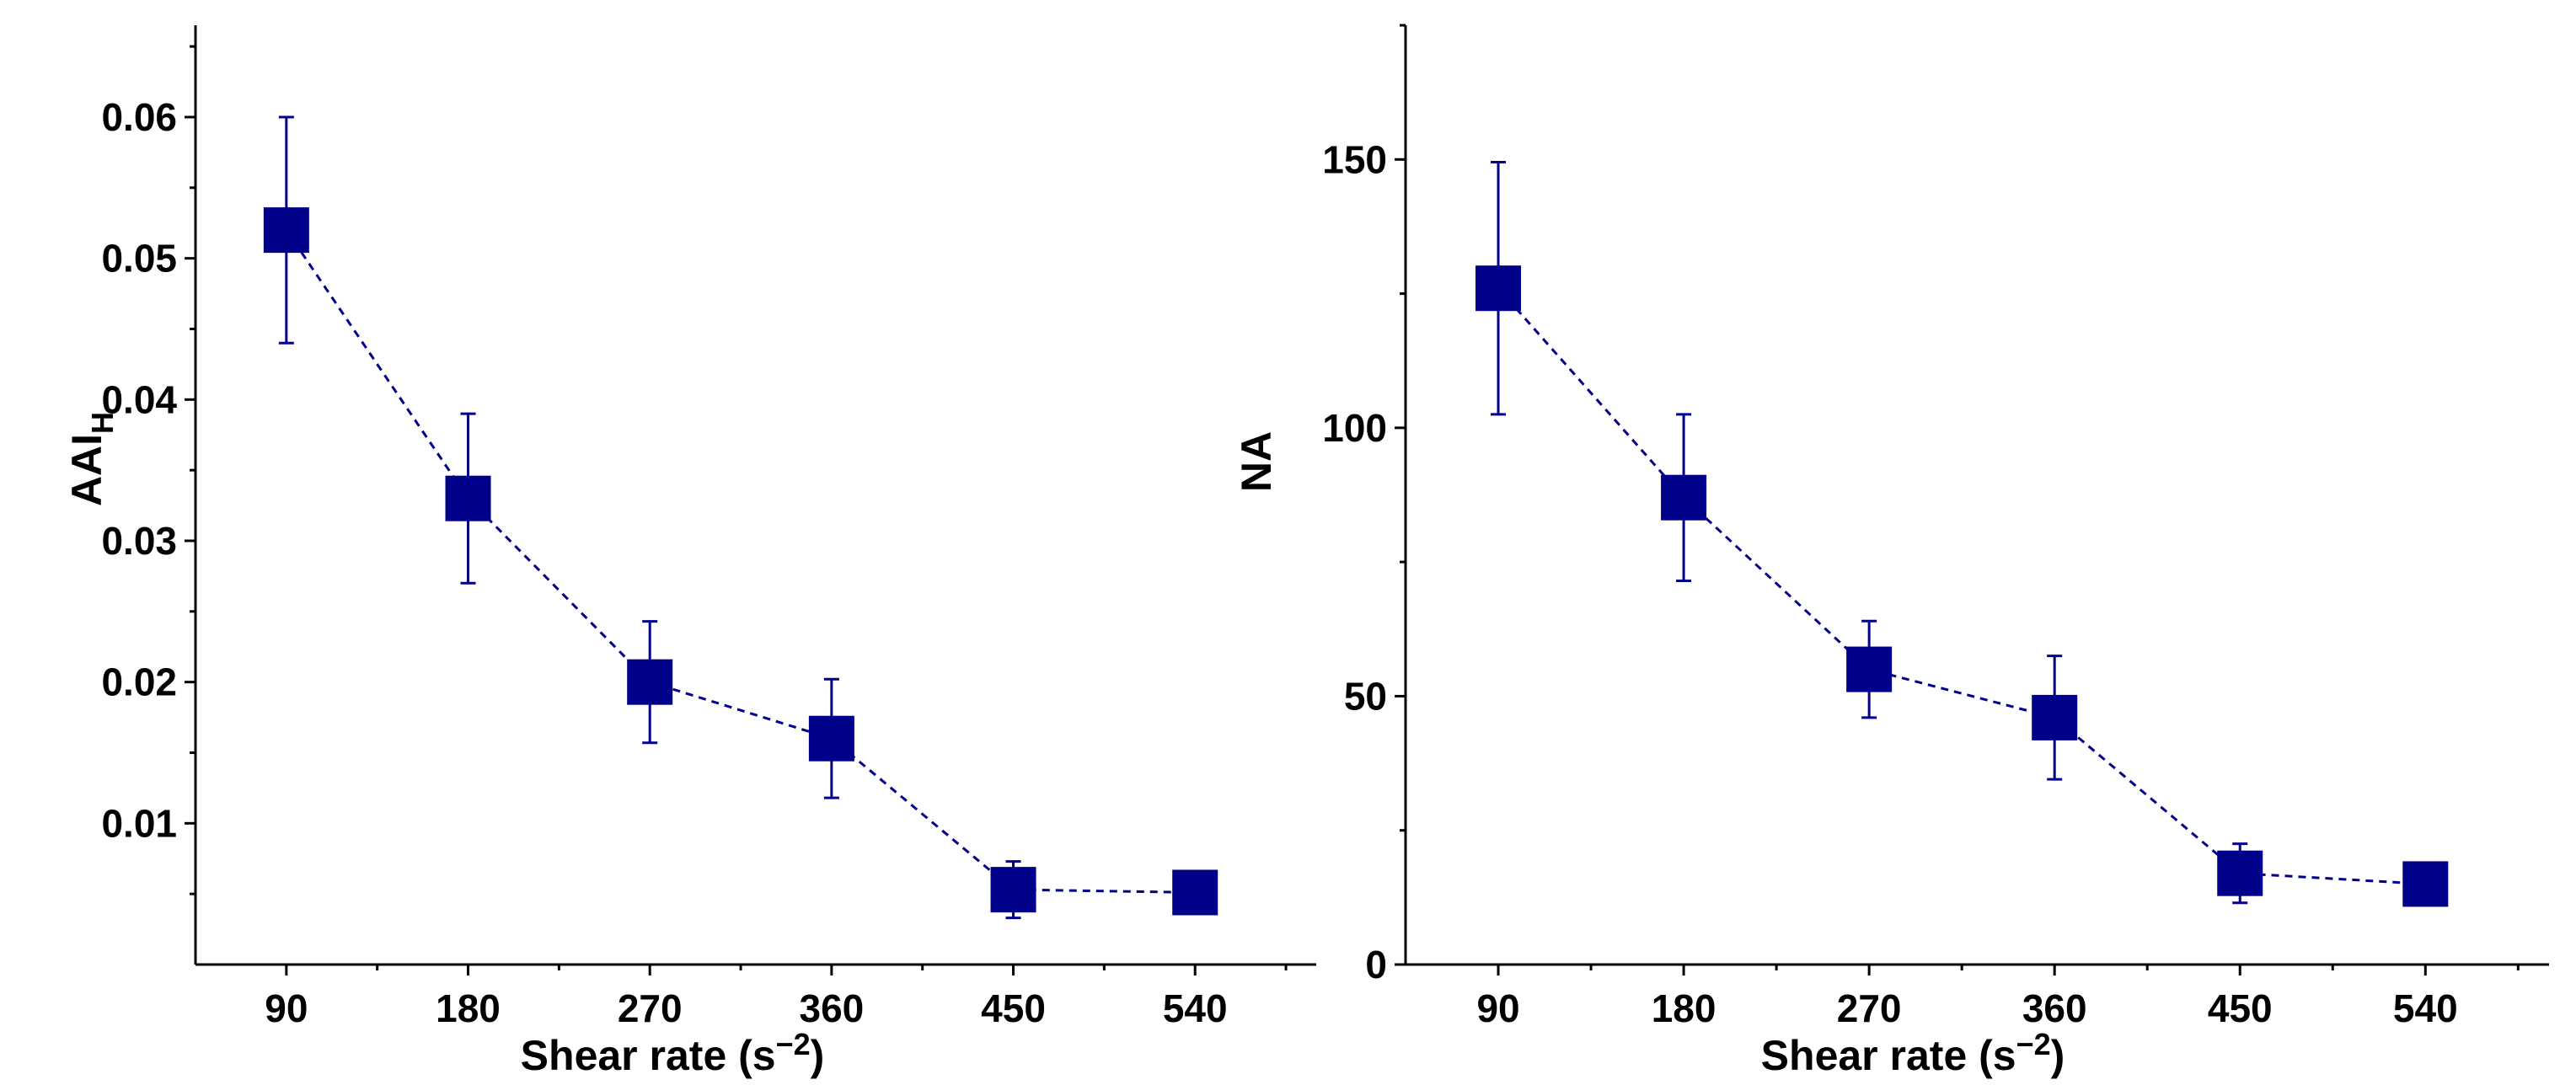 The width and height of the screenshot is (2576, 1085). I want to click on y-tick-label: 0.06, so click(139, 117).